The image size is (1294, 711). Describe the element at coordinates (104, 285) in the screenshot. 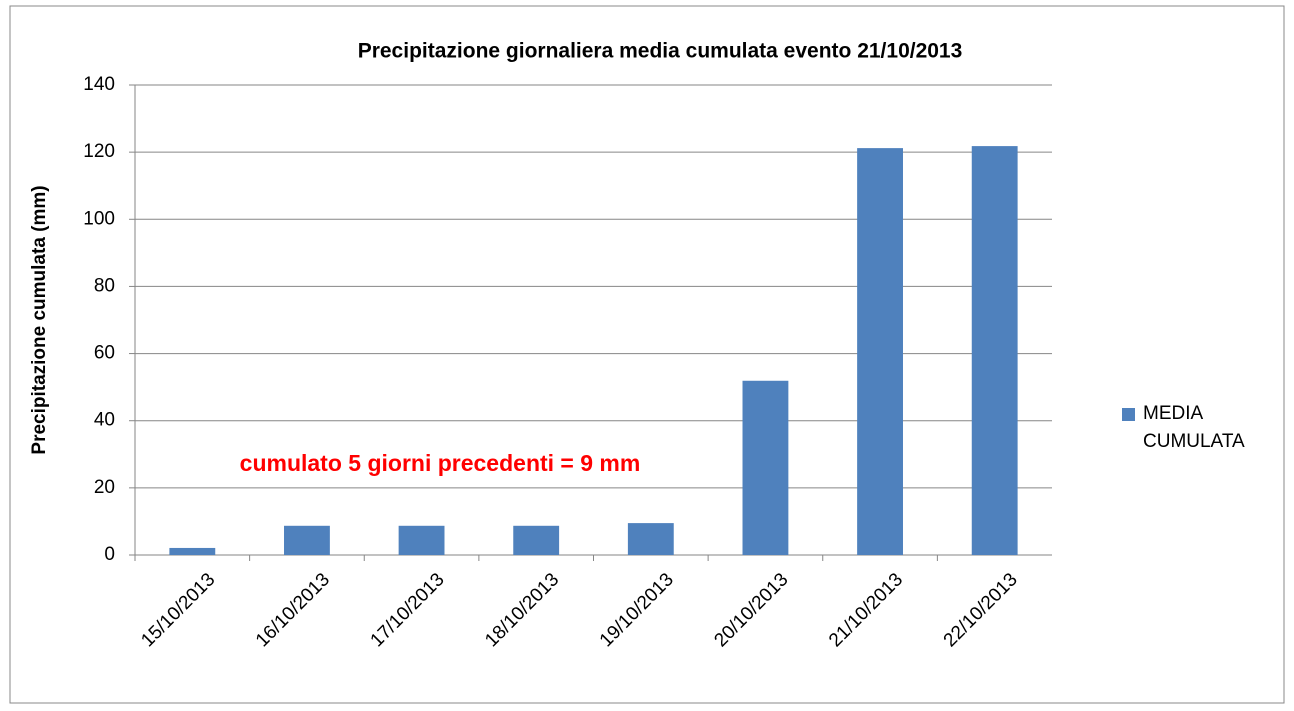

I see `y-tick-label: 80` at that location.